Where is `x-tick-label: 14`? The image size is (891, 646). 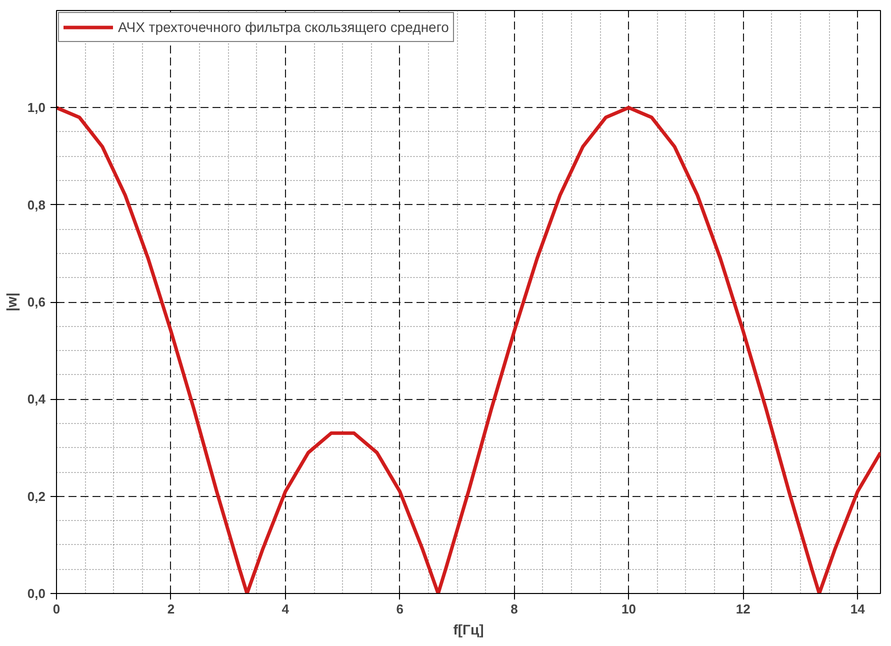 x-tick-label: 14 is located at coordinates (858, 609).